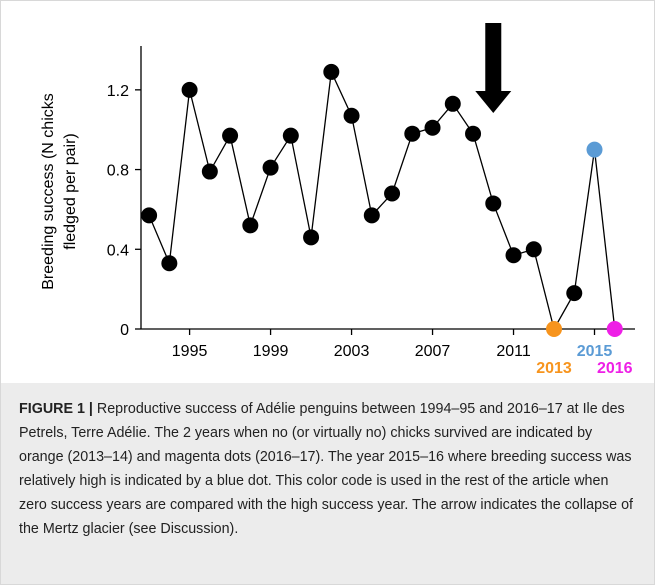 The image size is (655, 585). I want to click on y-axis-label: Breeding success (N chicks, so click(48, 191).